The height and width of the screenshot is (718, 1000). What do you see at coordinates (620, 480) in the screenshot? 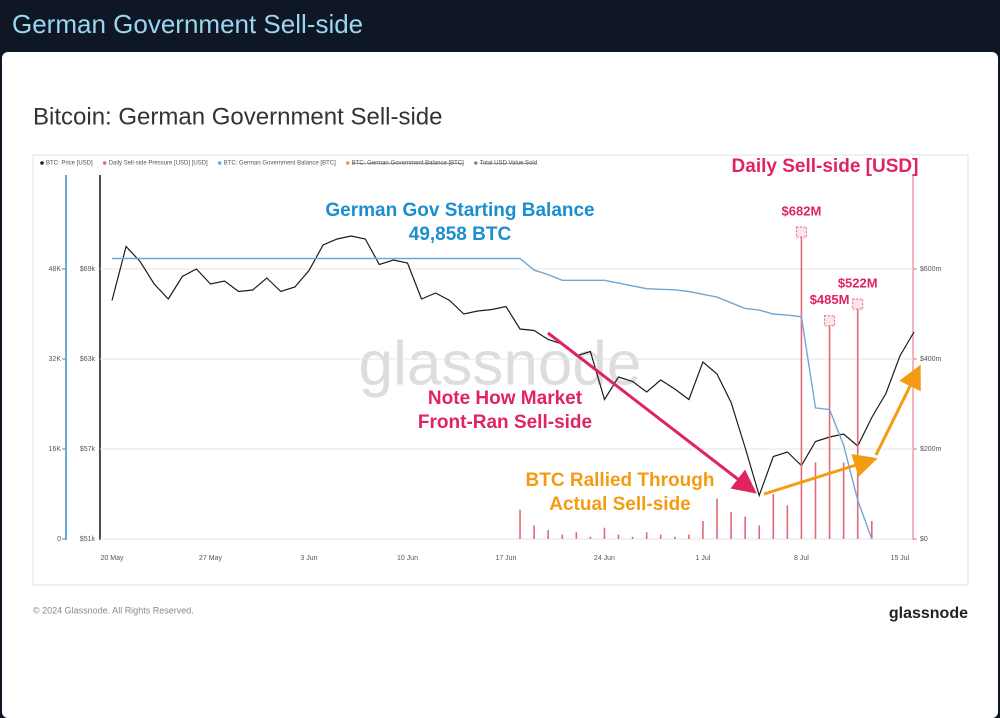
I see `annotation: BTC Rallied Through` at bounding box center [620, 480].